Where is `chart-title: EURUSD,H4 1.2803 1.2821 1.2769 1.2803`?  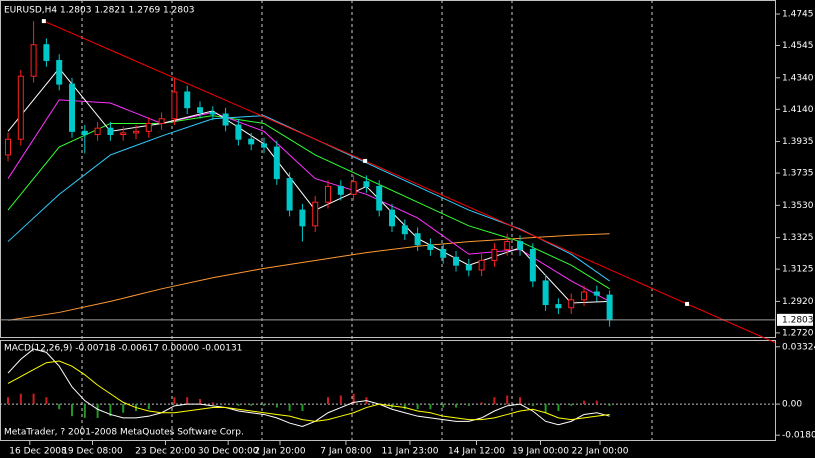 chart-title: EURUSD,H4 1.2803 1.2821 1.2769 1.2803 is located at coordinates (99, 11).